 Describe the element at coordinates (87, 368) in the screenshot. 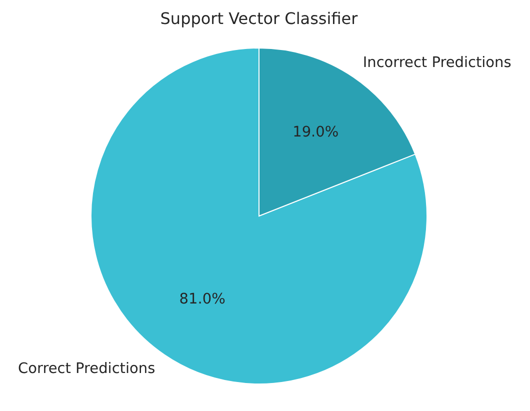

I see `slice-label: Correct Predictions` at that location.